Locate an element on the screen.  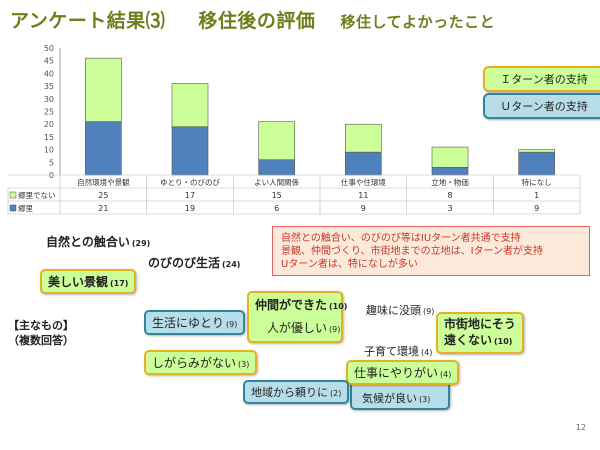
chart-axes: 0 5 10 15 20 25 30 35 40 45 50 is located at coordinates (52, 112).